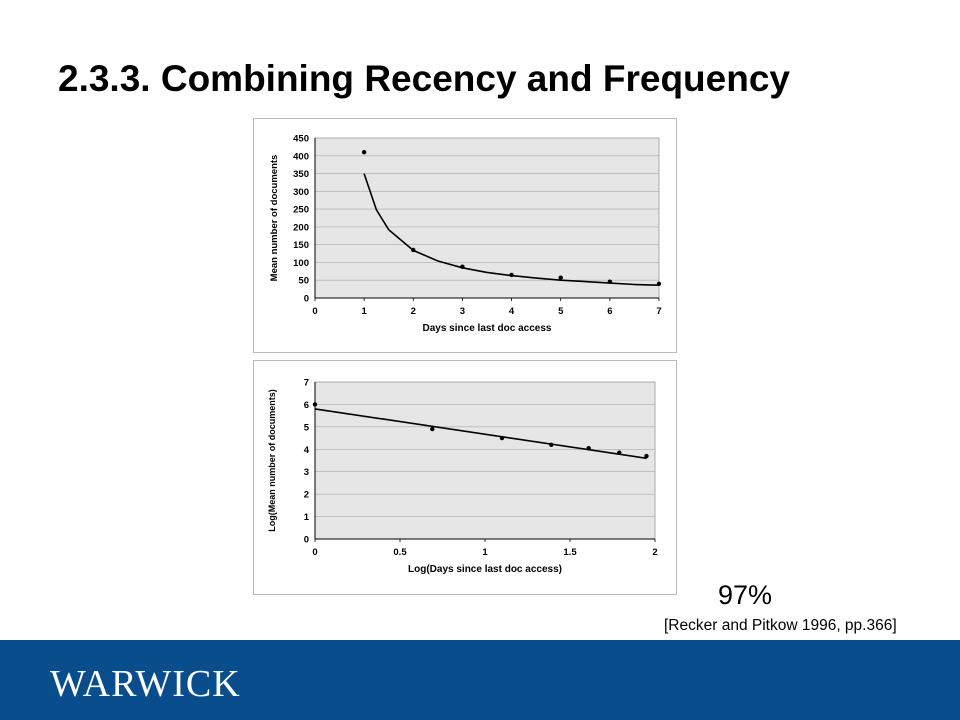 The image size is (960, 720). What do you see at coordinates (658, 311) in the screenshot?
I see `x-tick-label: 7` at bounding box center [658, 311].